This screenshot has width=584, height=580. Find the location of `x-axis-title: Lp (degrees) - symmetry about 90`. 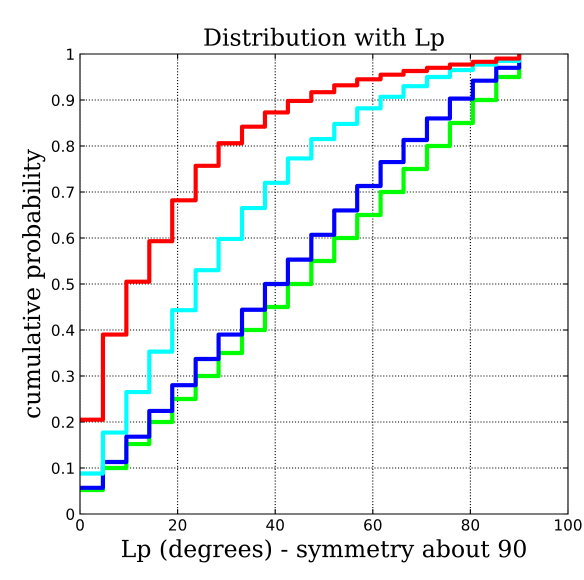

x-axis-title: Lp (degrees) - symmetry about 90 is located at coordinates (324, 550).